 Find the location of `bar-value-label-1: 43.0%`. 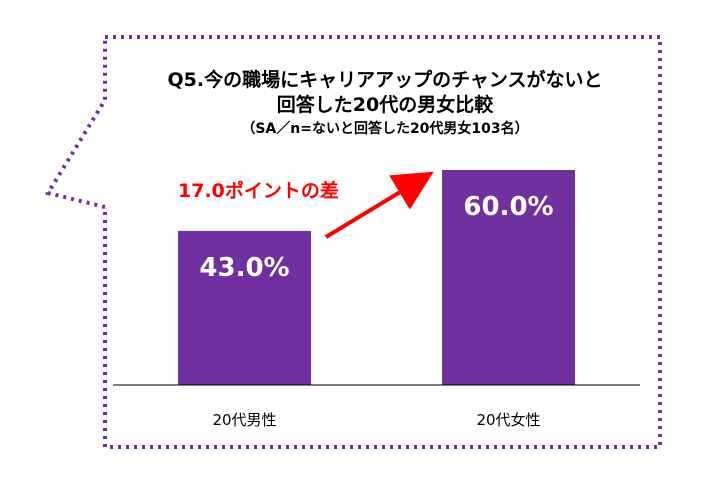

bar-value-label-1: 43.0% is located at coordinates (244, 268).